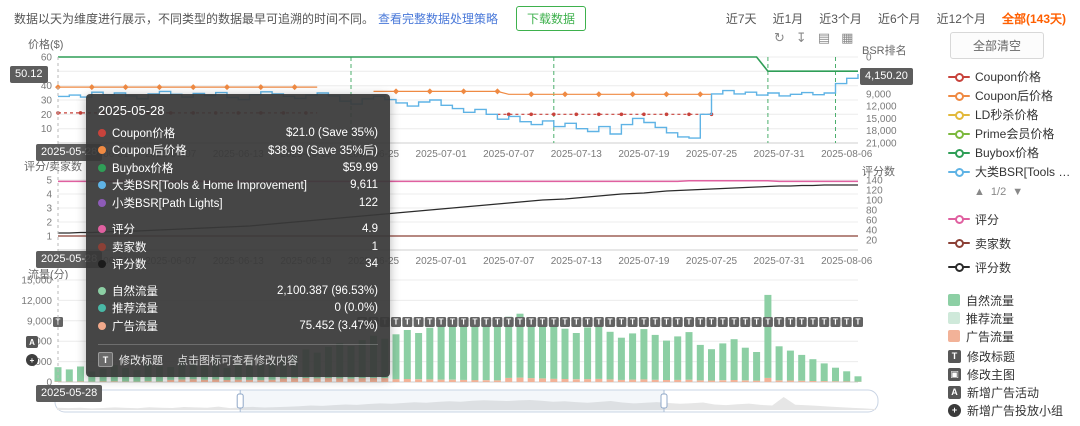 Image resolution: width=1080 pixels, height=426 pixels. What do you see at coordinates (1012, 133) in the screenshot?
I see `legend-item-price-3: Prime会员价格` at bounding box center [1012, 133].